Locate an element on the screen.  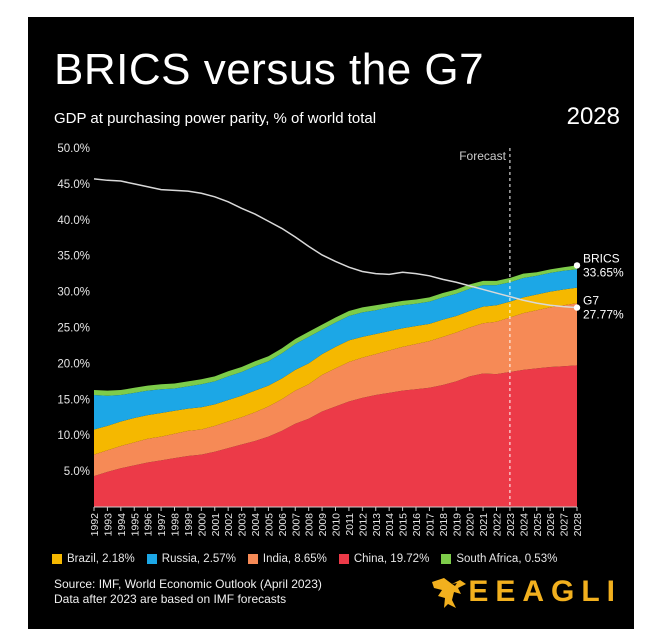
y-tick-label: 50.0% is located at coordinates (73, 149).